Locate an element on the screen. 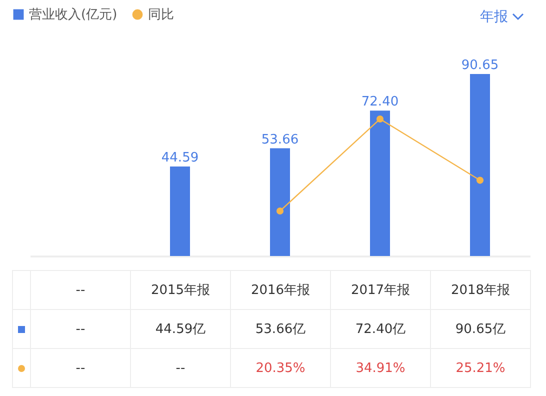  annotation: 44.59 is located at coordinates (180, 158).